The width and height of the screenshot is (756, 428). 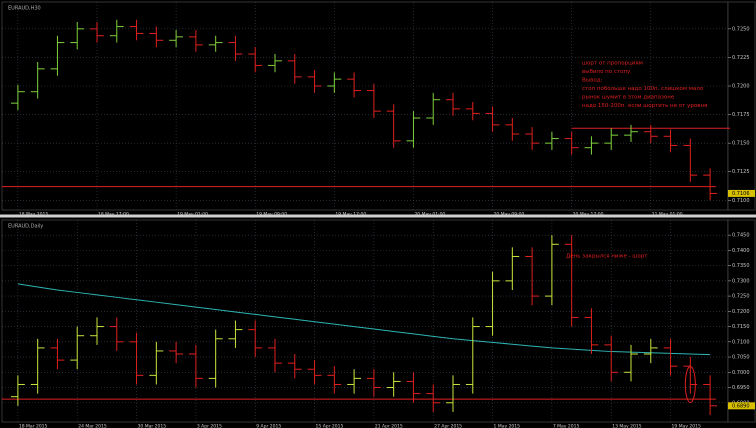 What do you see at coordinates (592, 81) in the screenshot?
I see `annotation: Вывод:` at bounding box center [592, 81].